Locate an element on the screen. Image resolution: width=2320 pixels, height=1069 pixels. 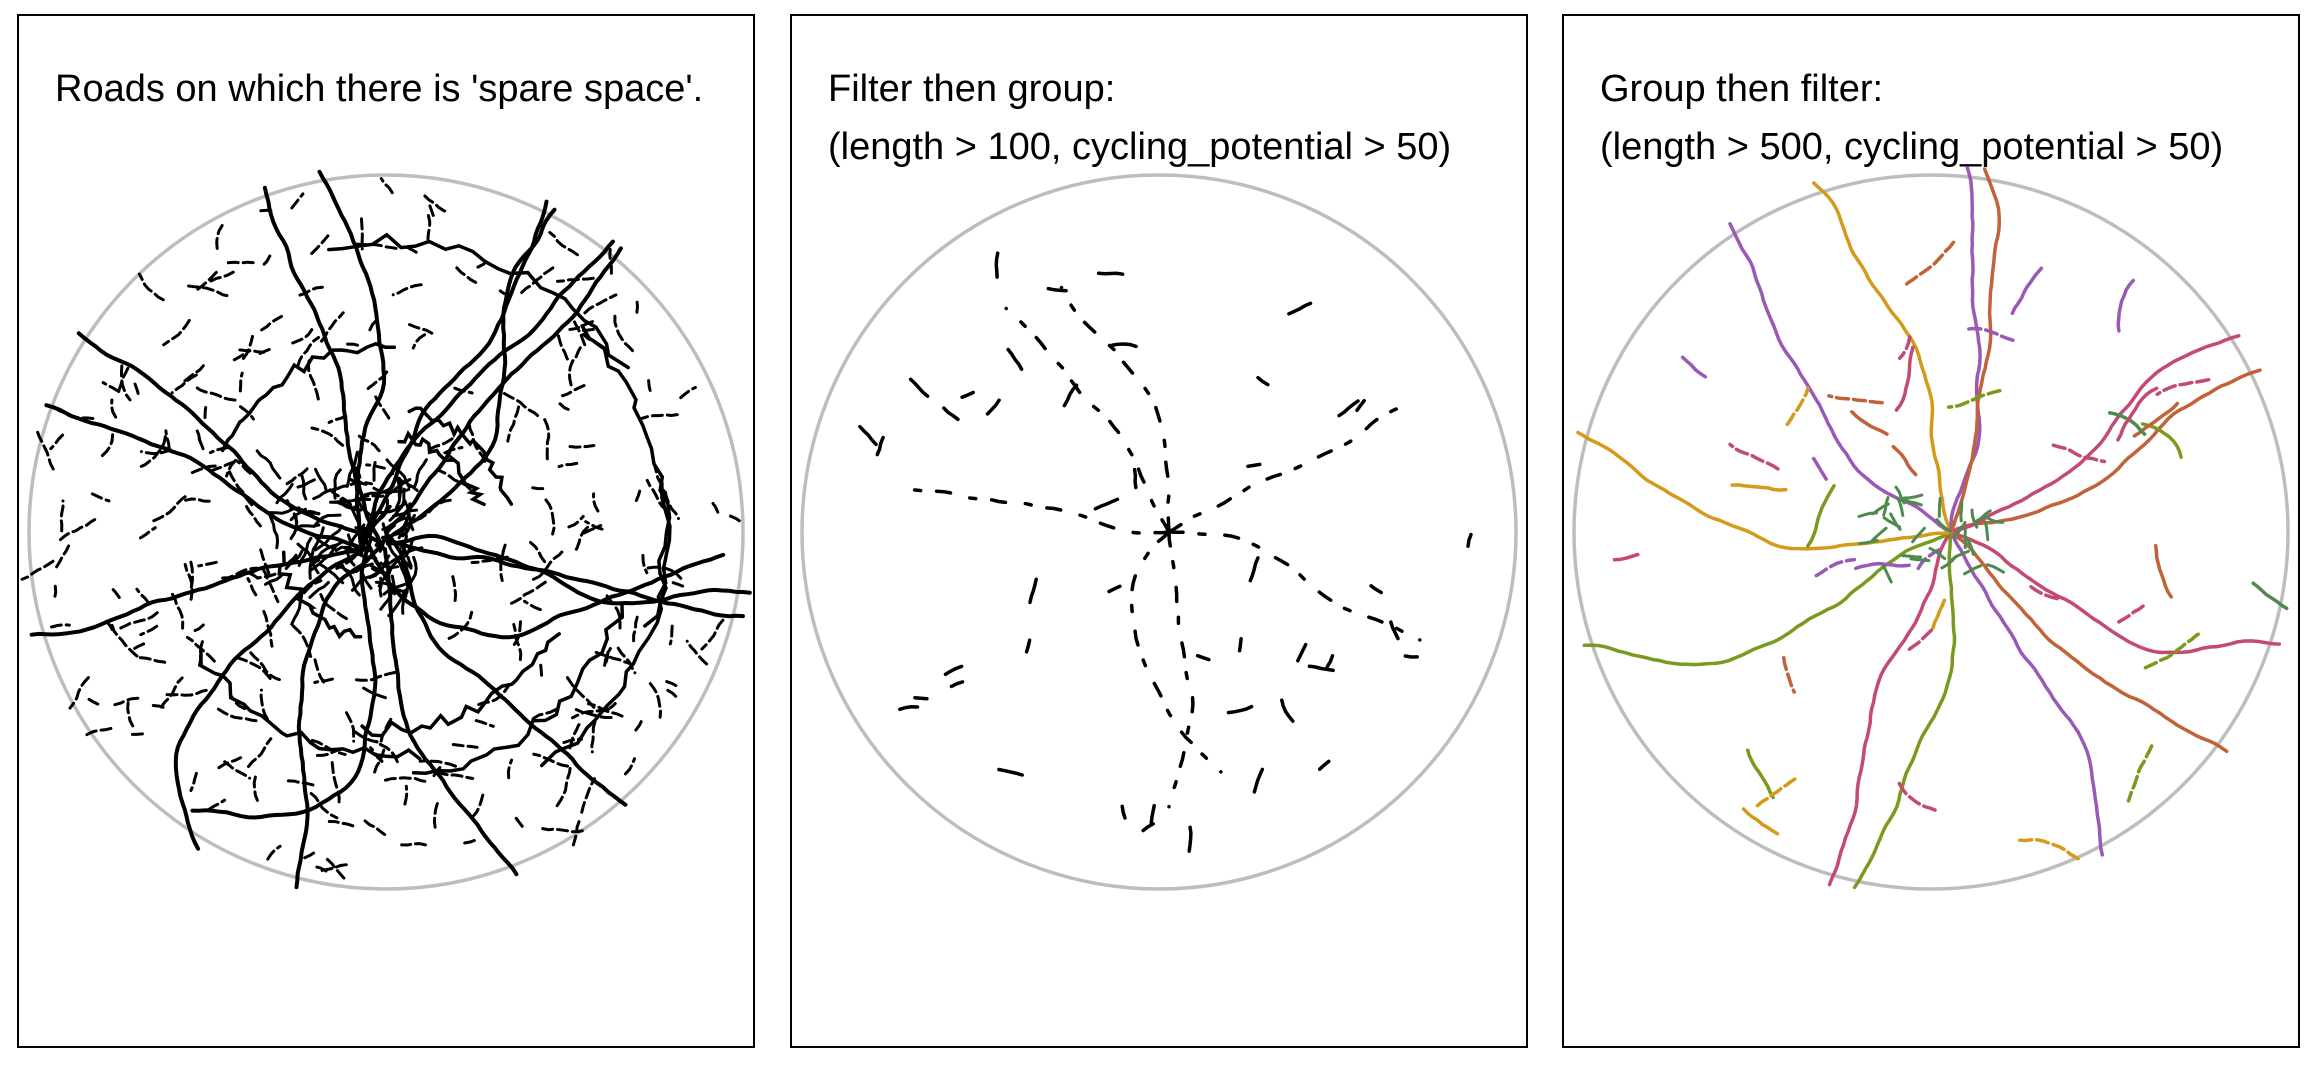
panel-title-line: (length > 100, cycling_potential > 50) is located at coordinates (1140, 147).